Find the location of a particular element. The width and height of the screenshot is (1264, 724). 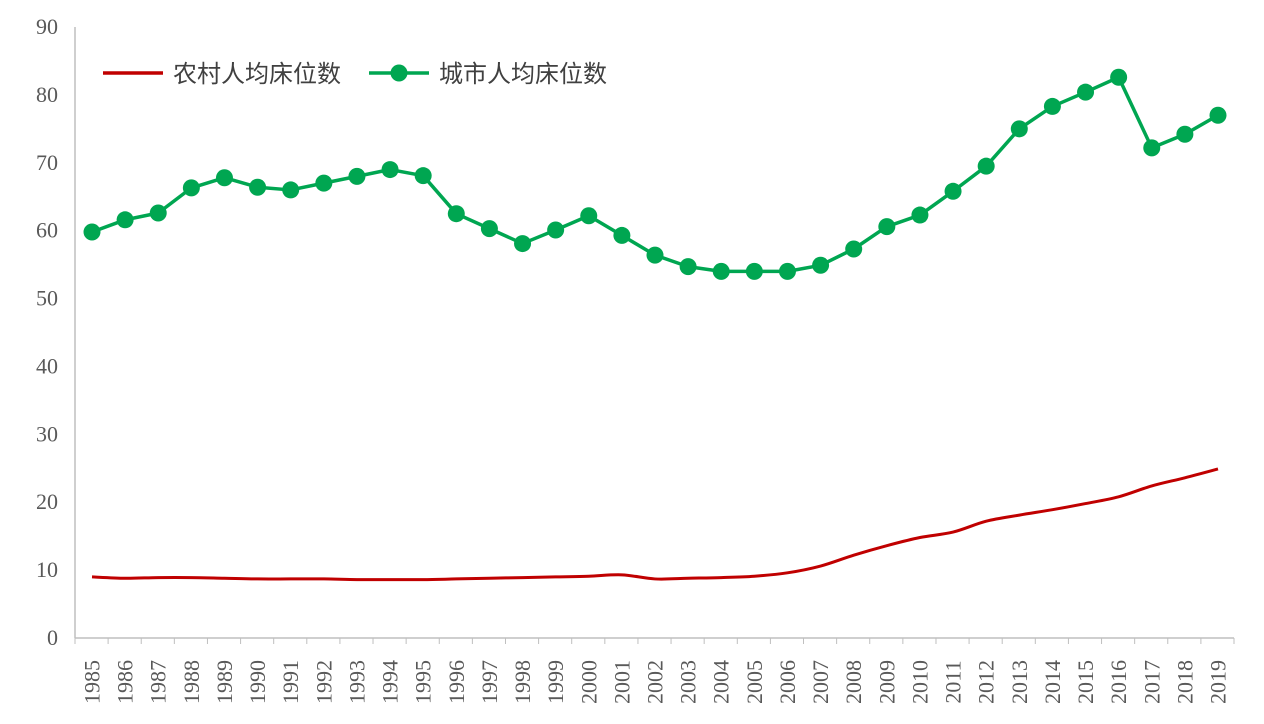

y-axis: 0 10 20 30 40 50 60 70 80 90 is located at coordinates (56, 332).